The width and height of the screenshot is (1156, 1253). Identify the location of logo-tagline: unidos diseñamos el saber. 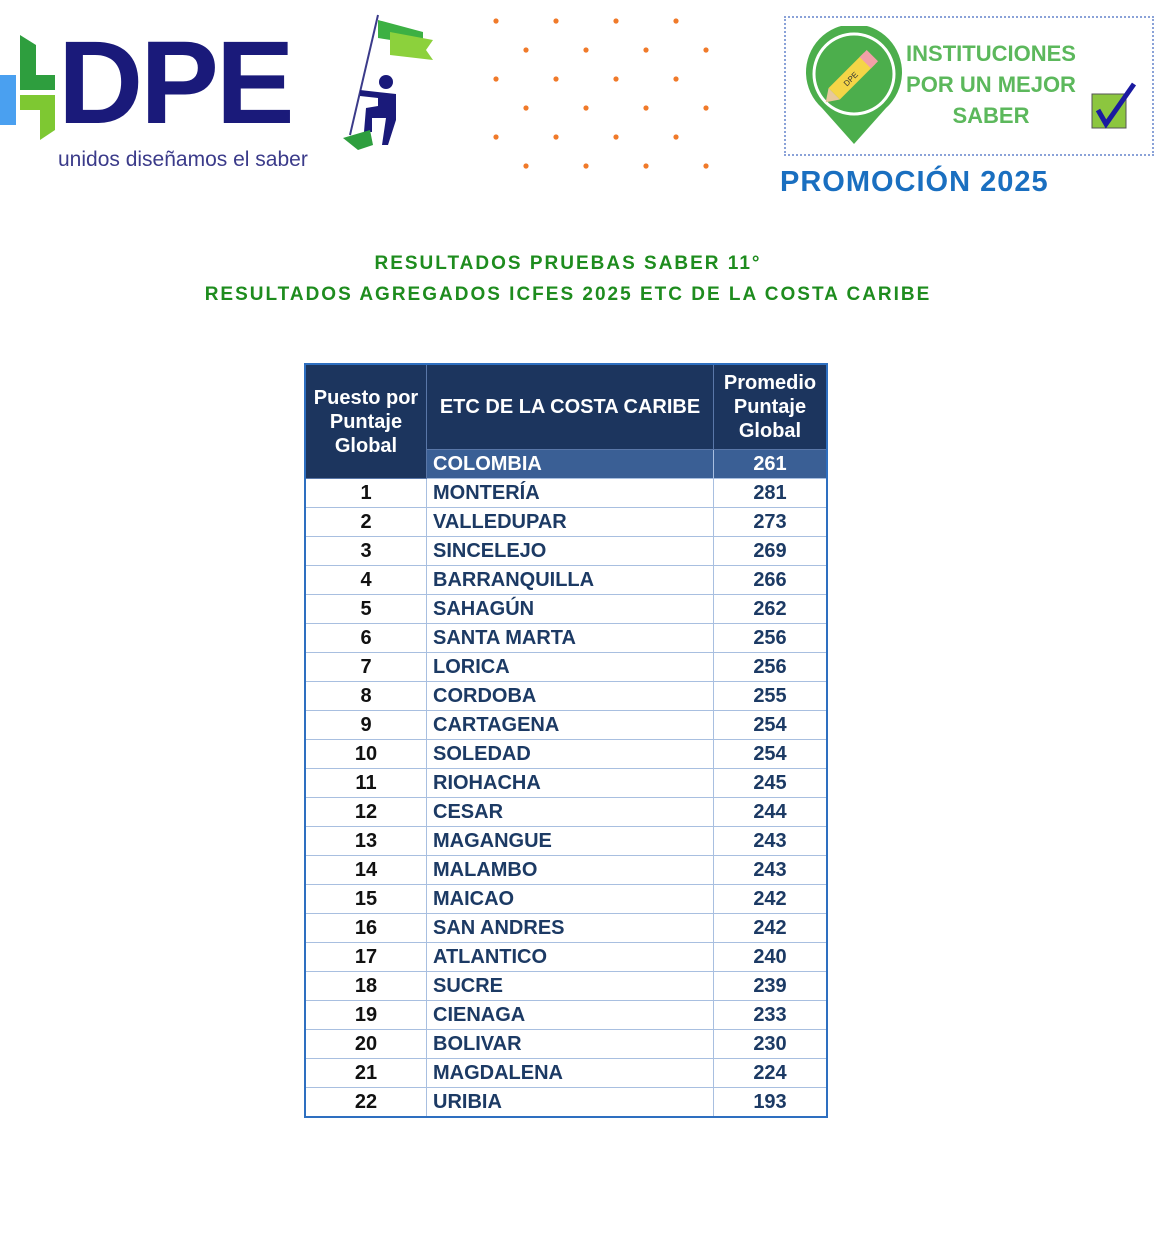
(183, 159).